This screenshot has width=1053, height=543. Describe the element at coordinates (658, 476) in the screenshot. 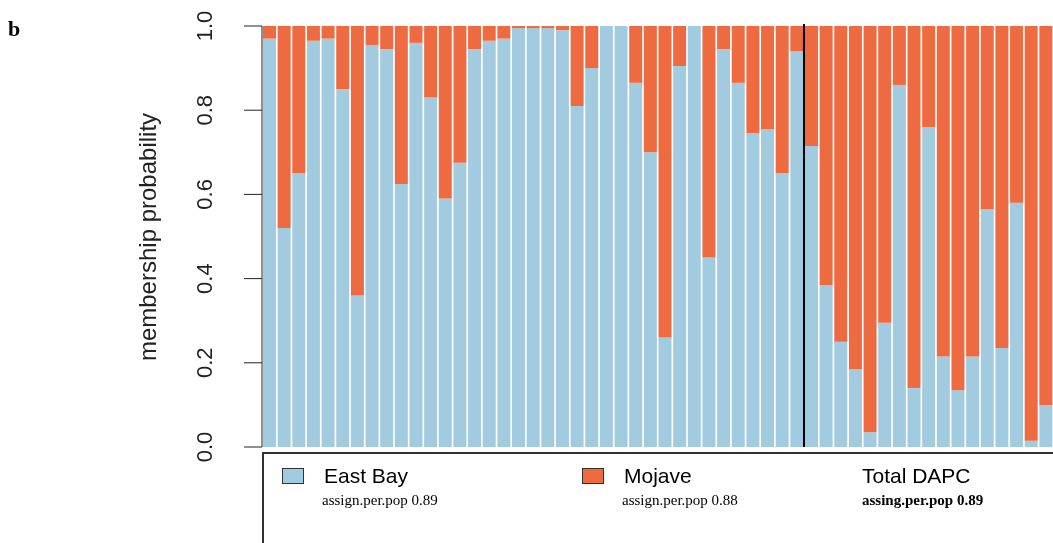

I see `legend-label: Mojave` at that location.